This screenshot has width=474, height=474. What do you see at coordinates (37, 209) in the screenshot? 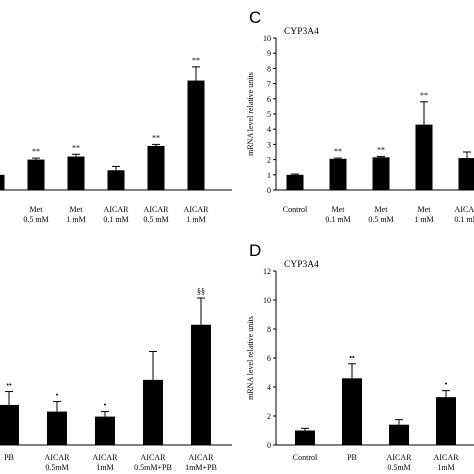
I see `panel0-category-label-1-line1: Met` at bounding box center [37, 209].